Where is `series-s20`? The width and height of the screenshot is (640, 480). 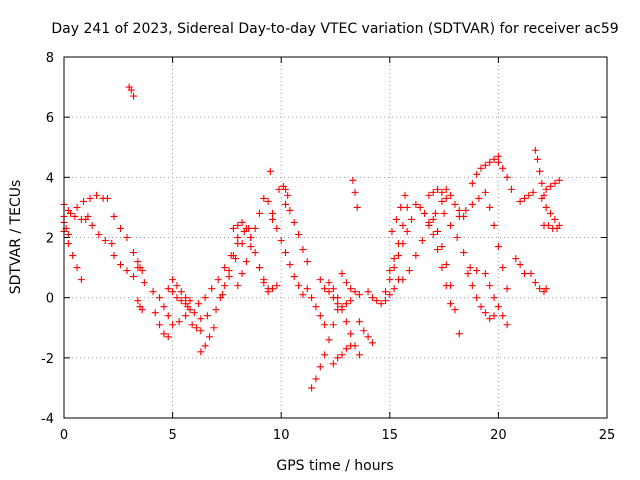 series-s20 is located at coordinates (229, 268).